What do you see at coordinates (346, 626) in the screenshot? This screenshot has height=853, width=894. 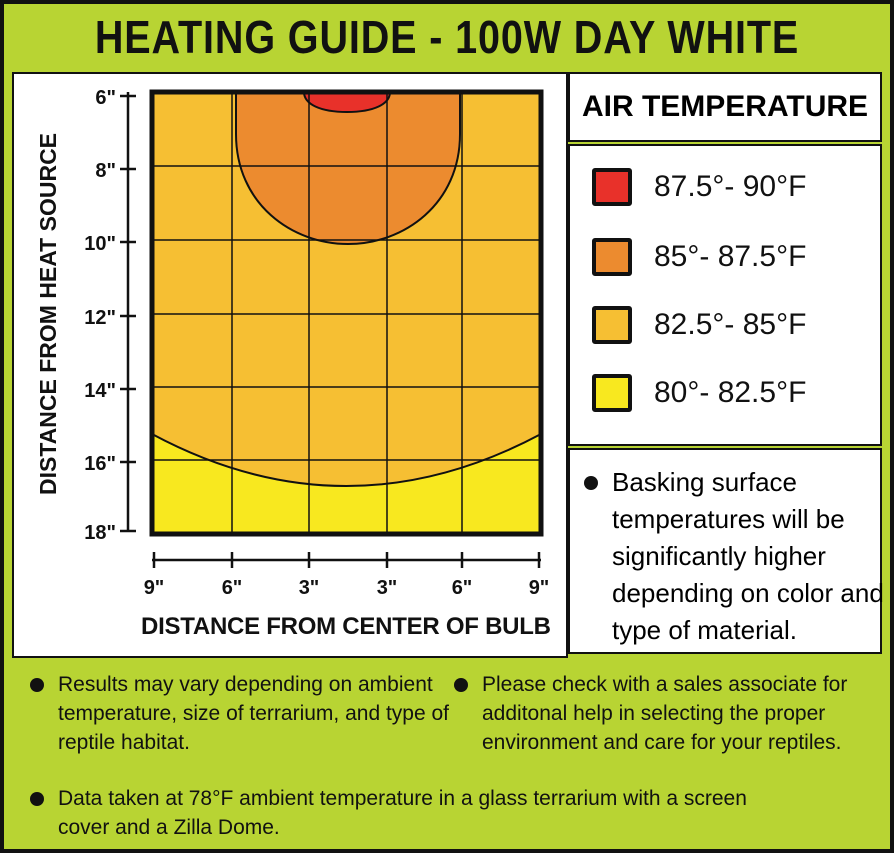 I see `x-axis-label: DISTANCE FROM CENTER OF BULB` at bounding box center [346, 626].